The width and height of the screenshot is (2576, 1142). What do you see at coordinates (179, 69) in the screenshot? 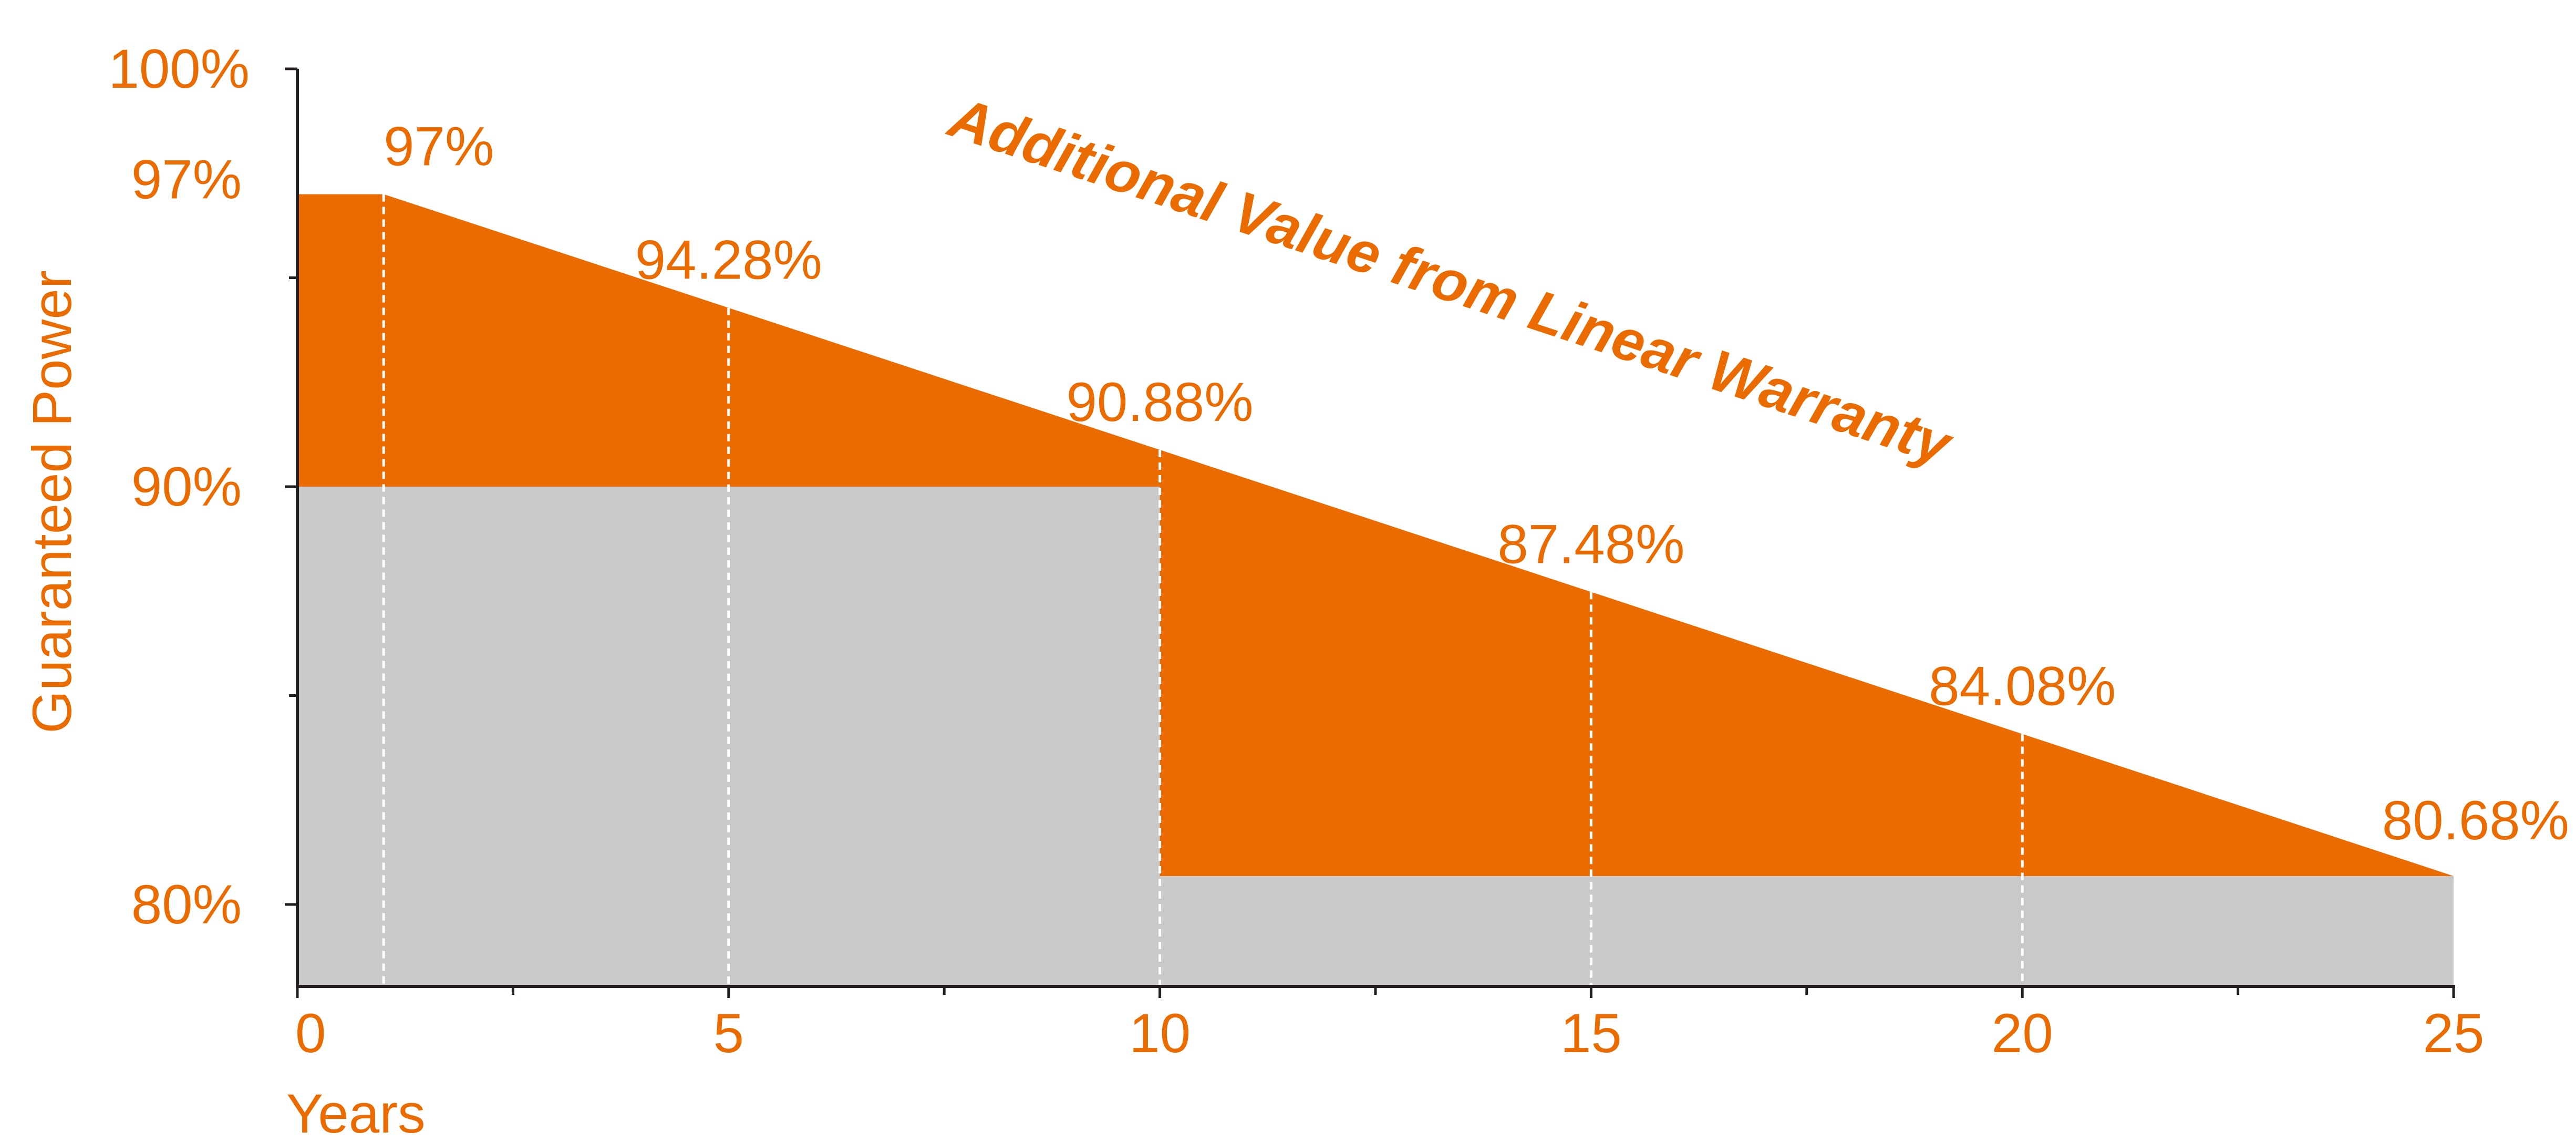
I see `y-tick-label: 100%` at bounding box center [179, 69].